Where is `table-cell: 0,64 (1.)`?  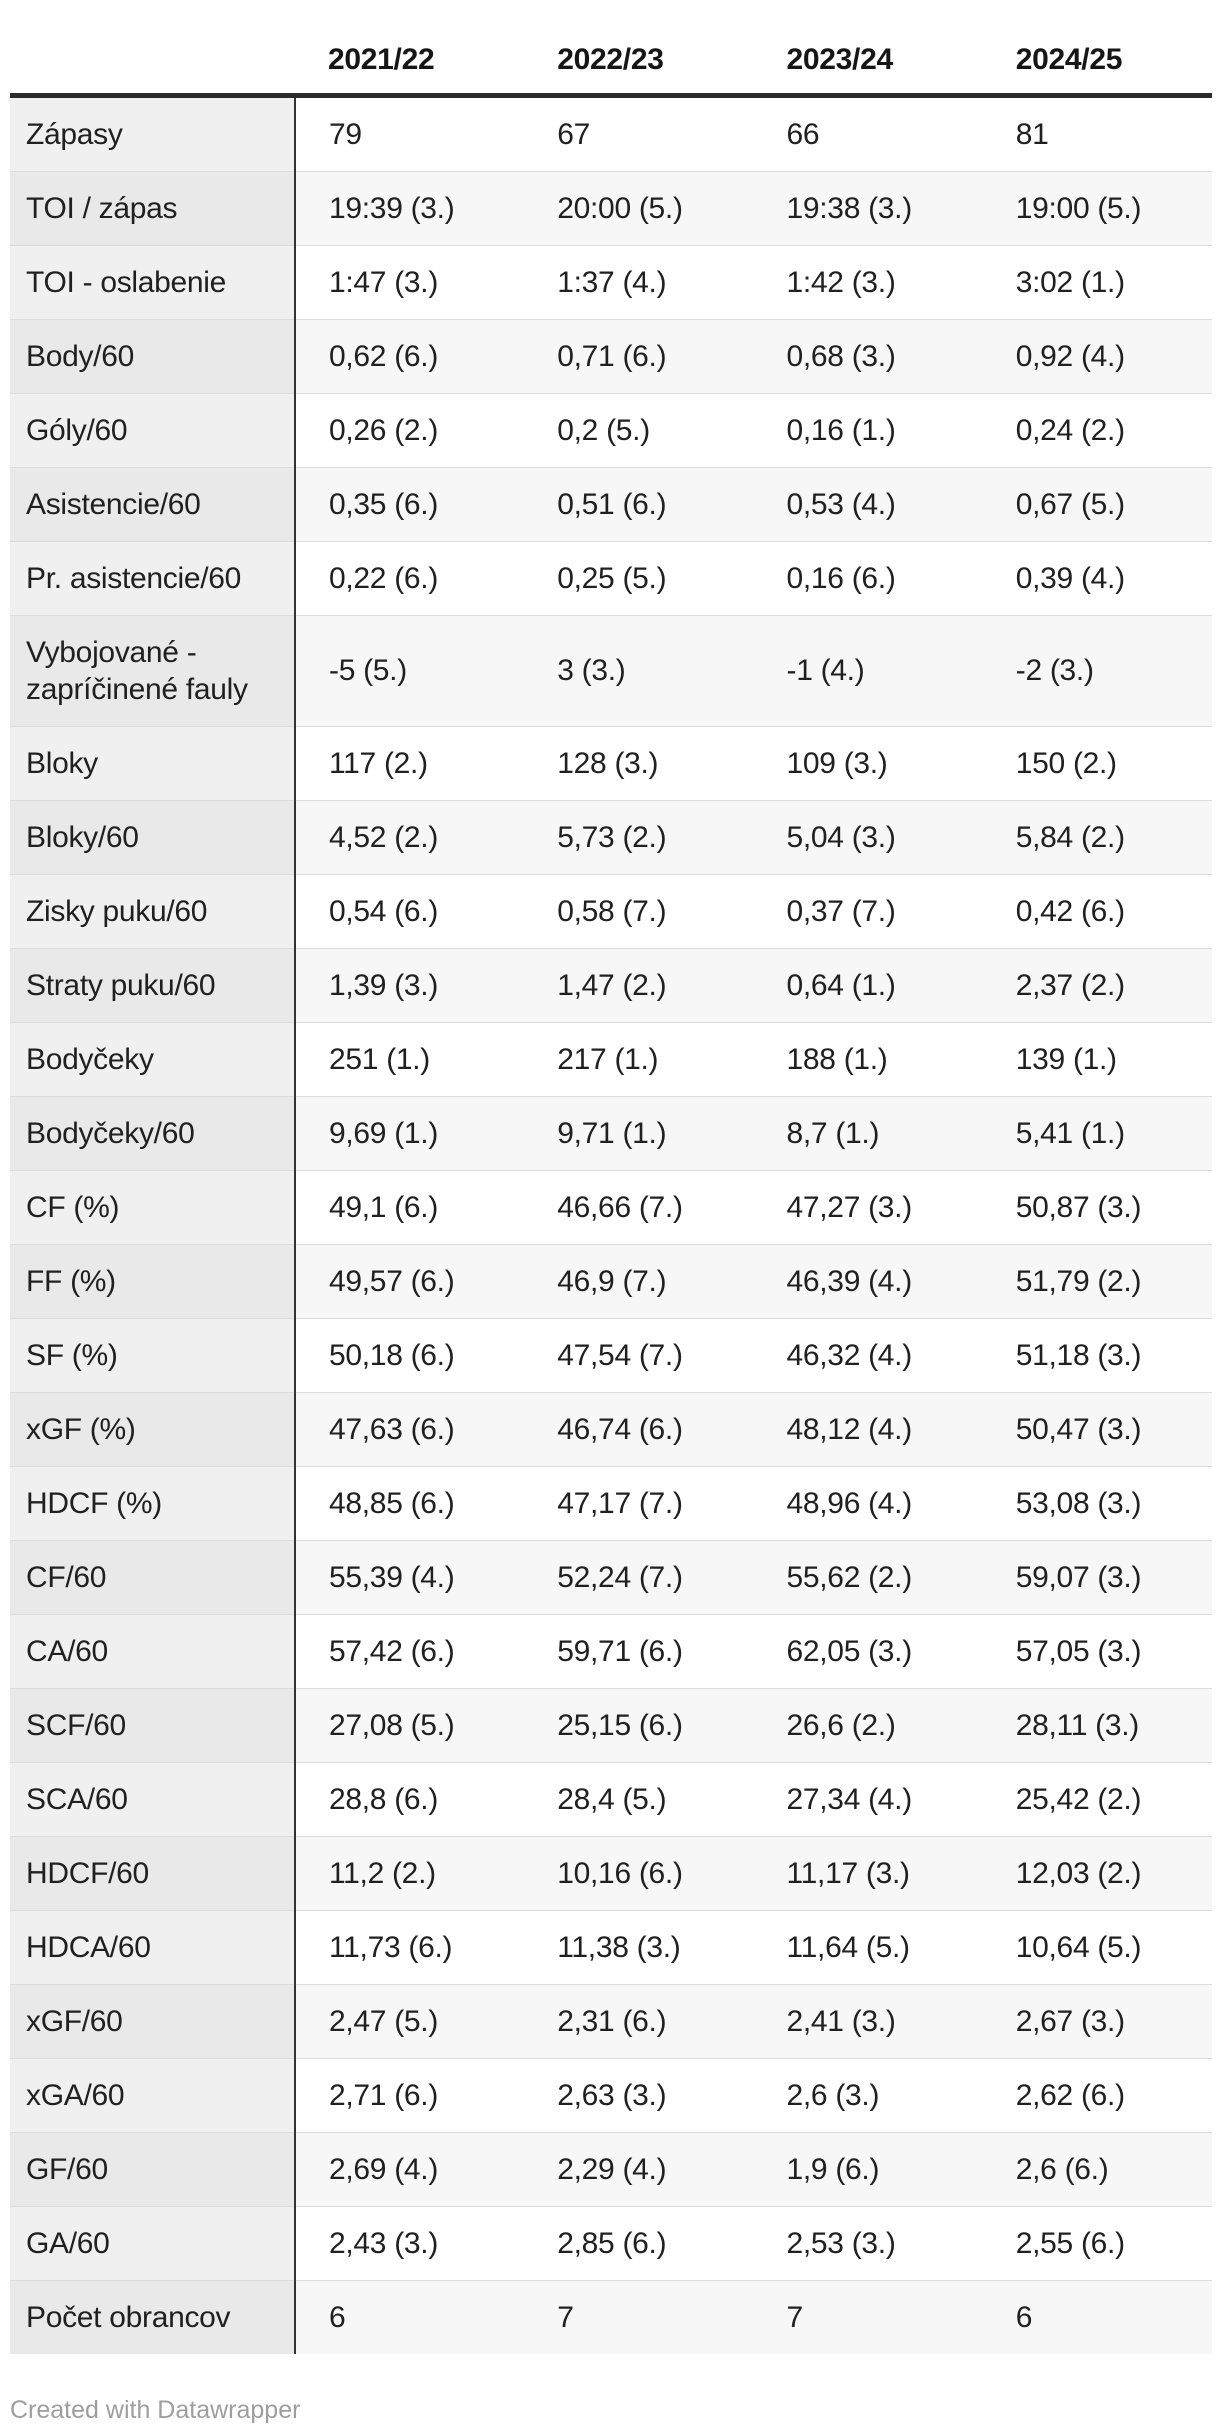 table-cell: 0,64 (1.) is located at coordinates (868, 984).